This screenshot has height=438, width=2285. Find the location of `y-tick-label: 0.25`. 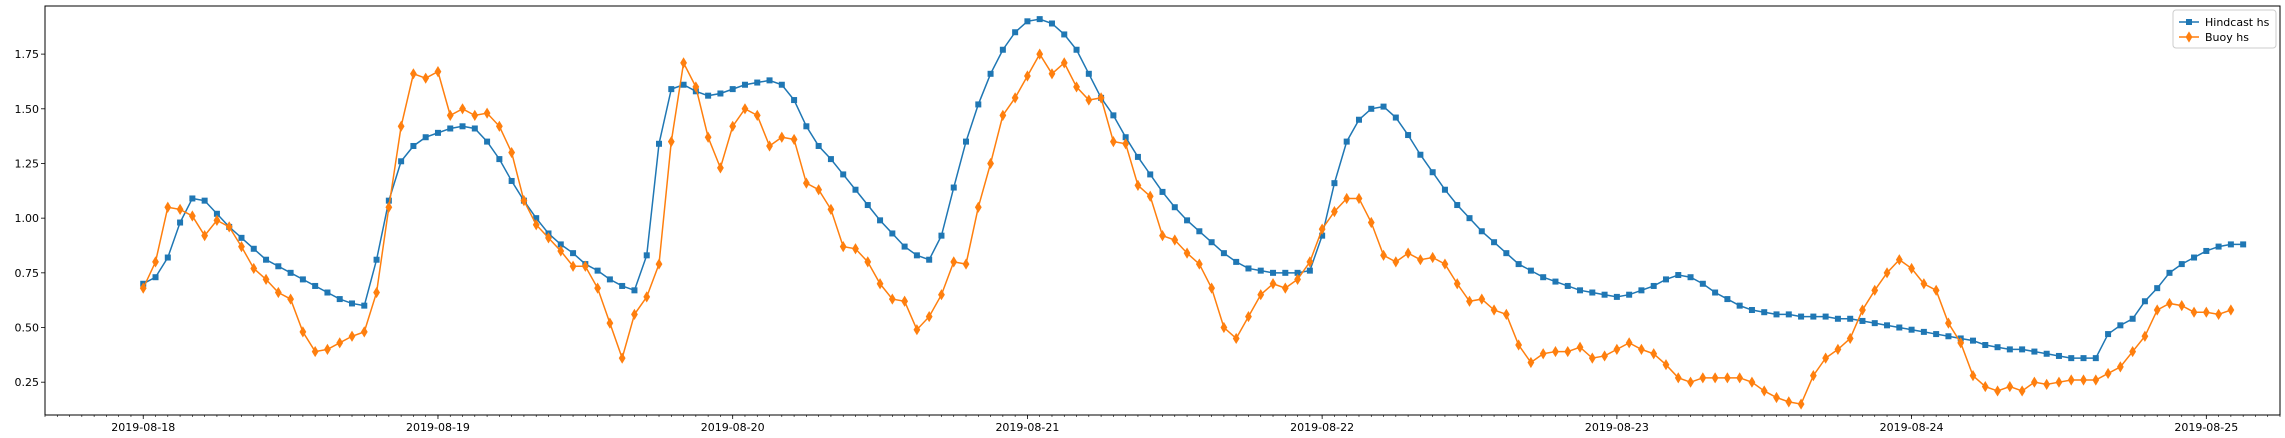

y-tick-label: 0.25 is located at coordinates (27, 382).